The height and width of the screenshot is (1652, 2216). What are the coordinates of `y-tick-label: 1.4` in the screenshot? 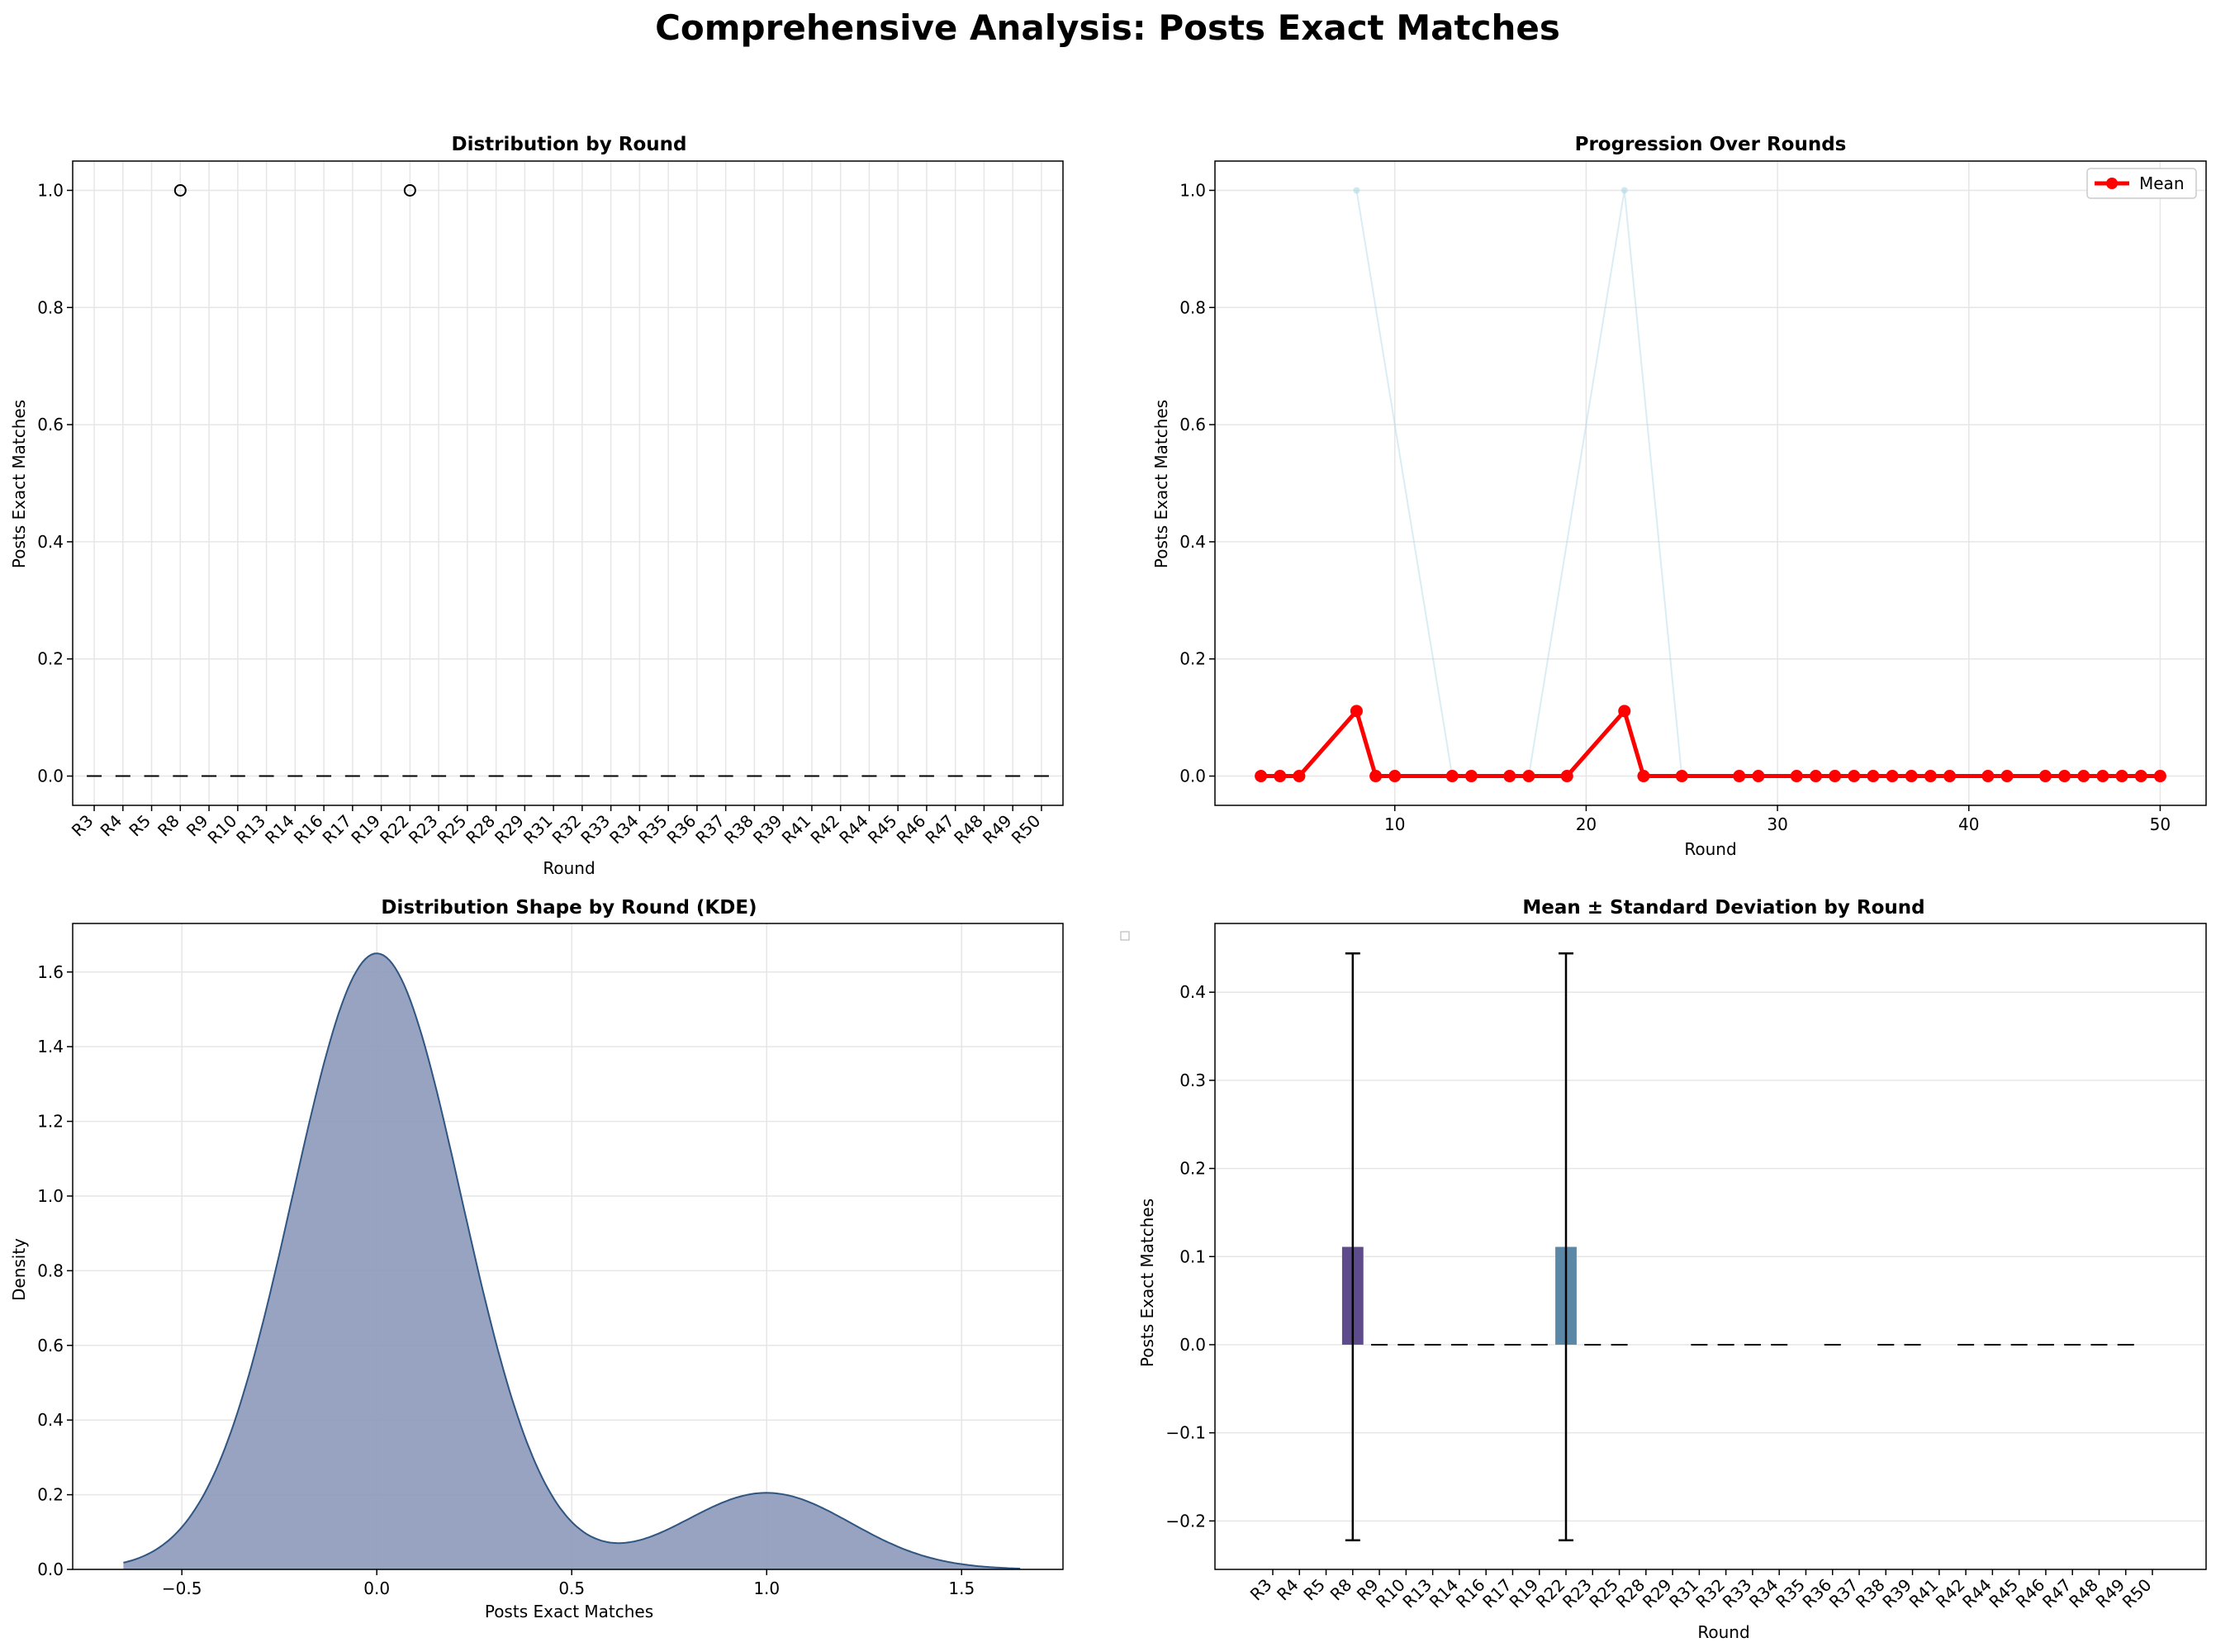 It's located at (50, 1046).